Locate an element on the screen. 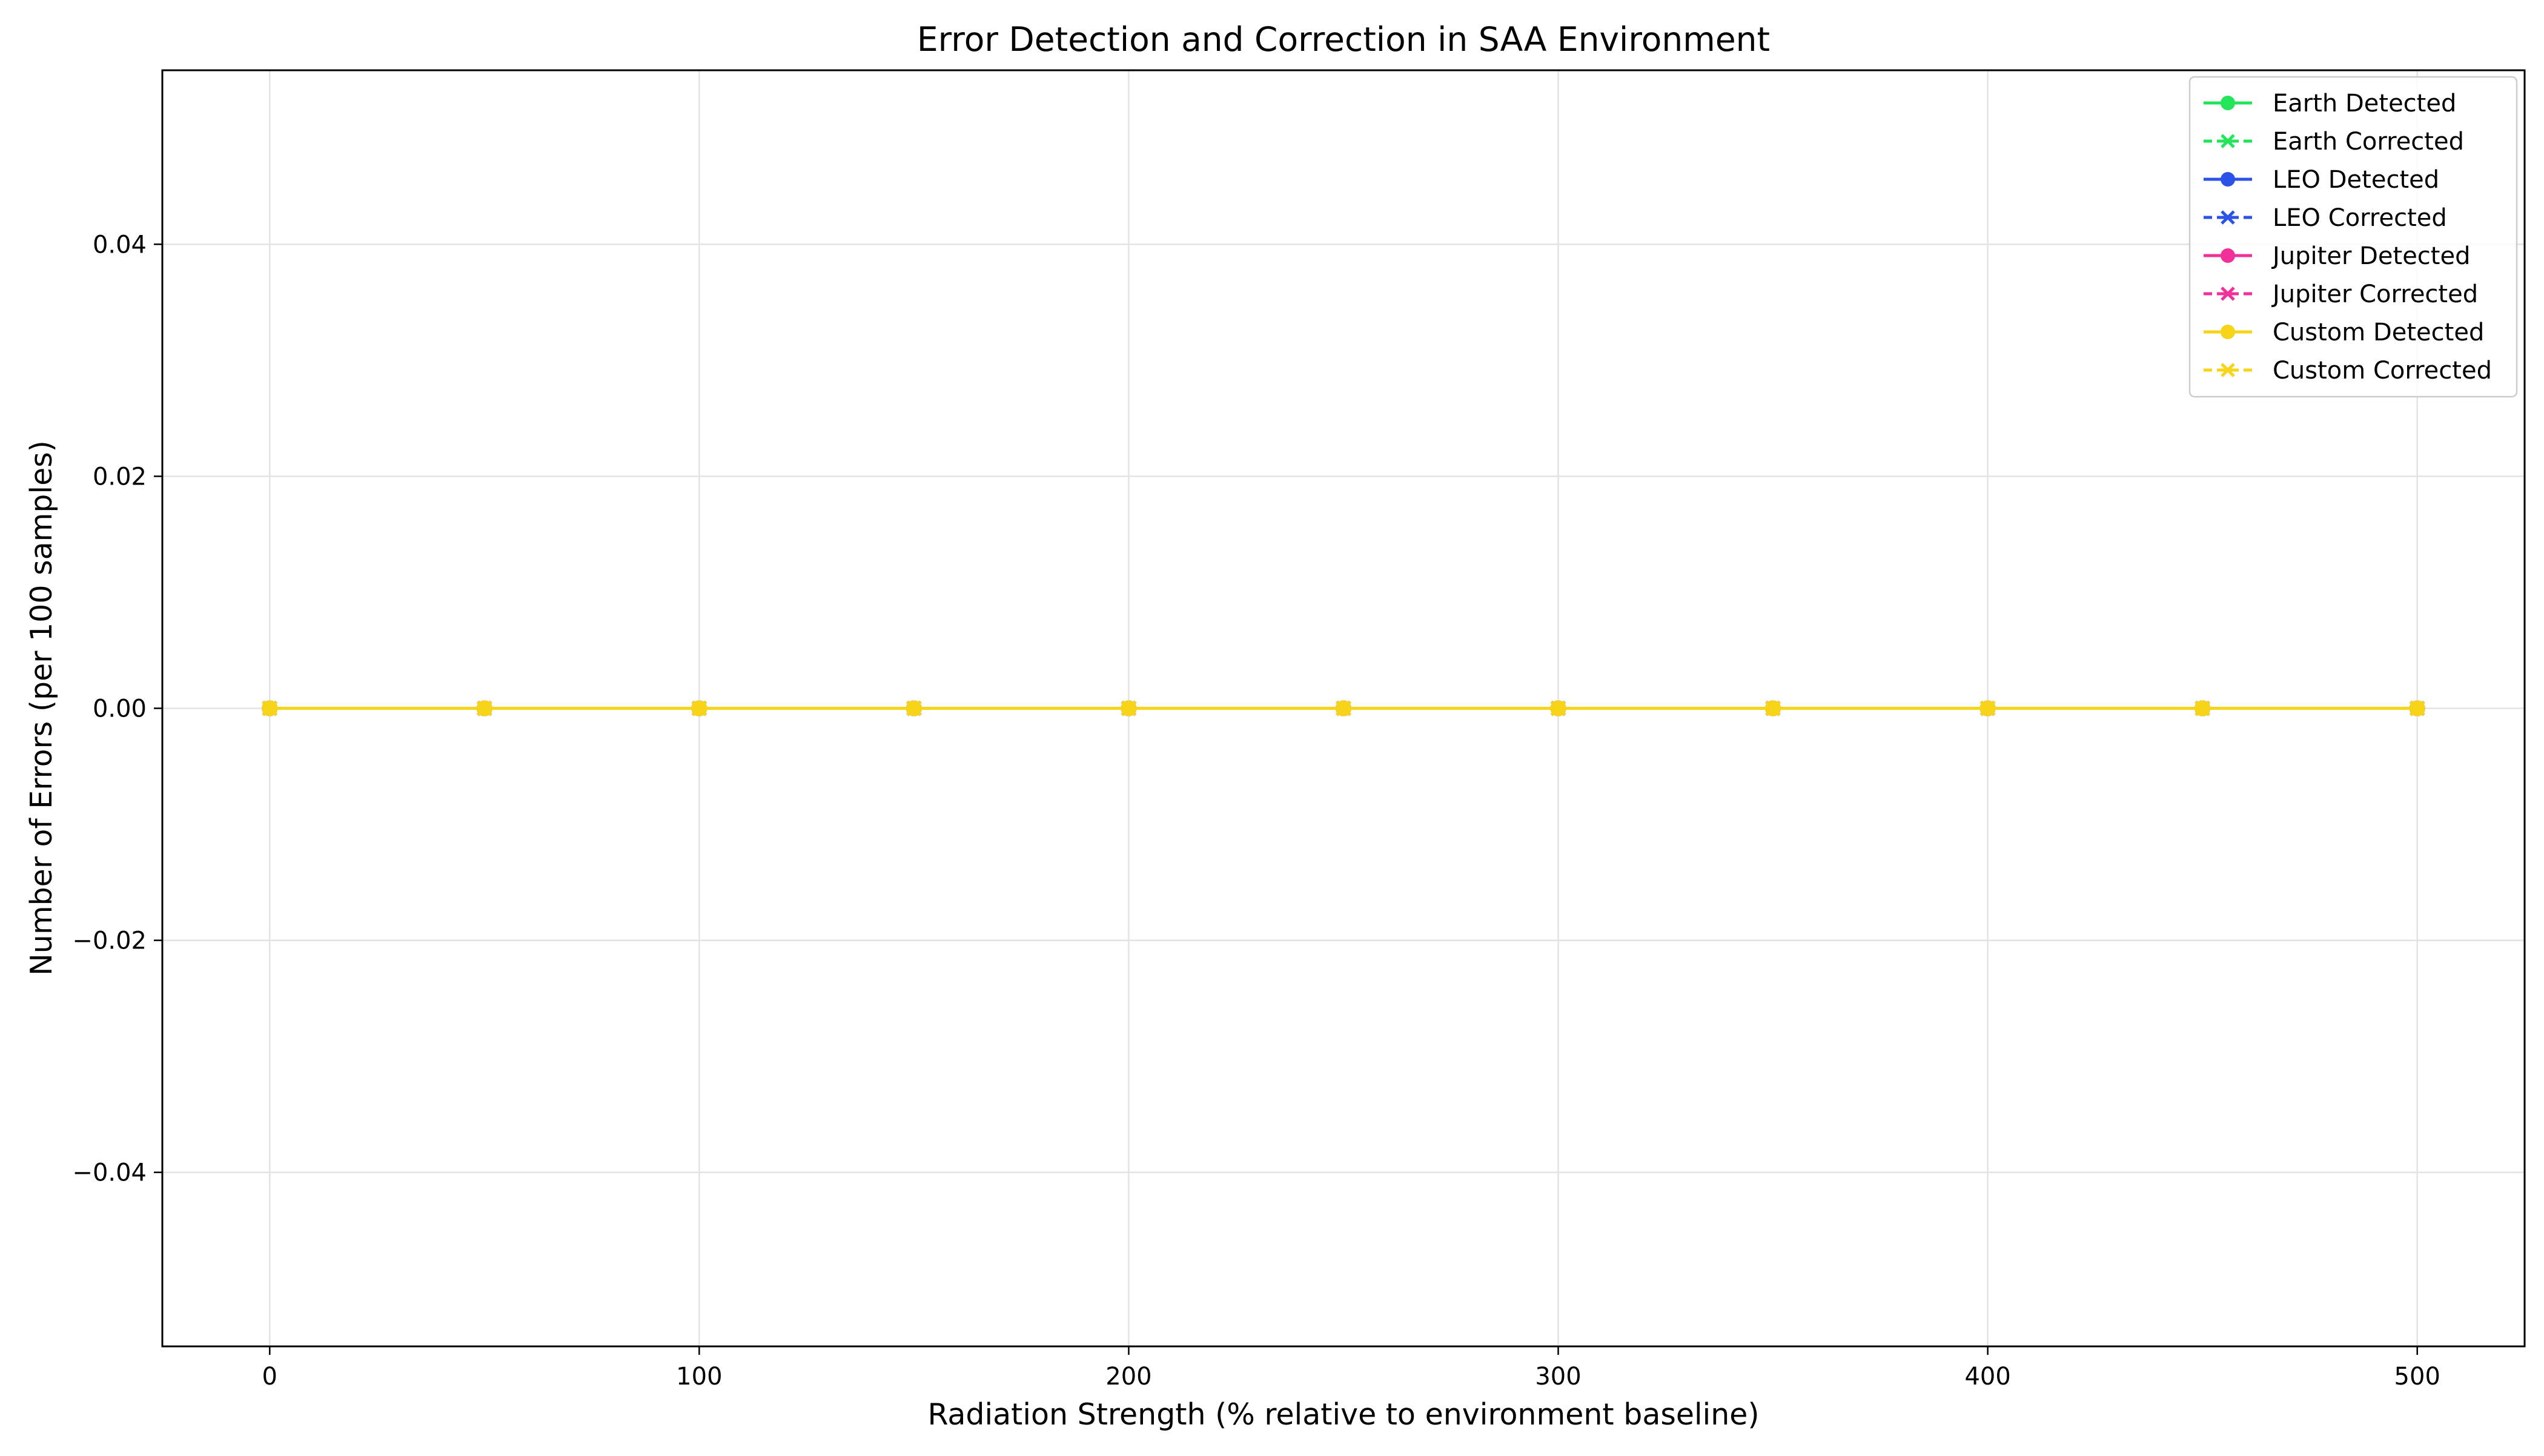 The width and height of the screenshot is (2544, 1456). y-tick-label: −0.04 is located at coordinates (110, 1173).